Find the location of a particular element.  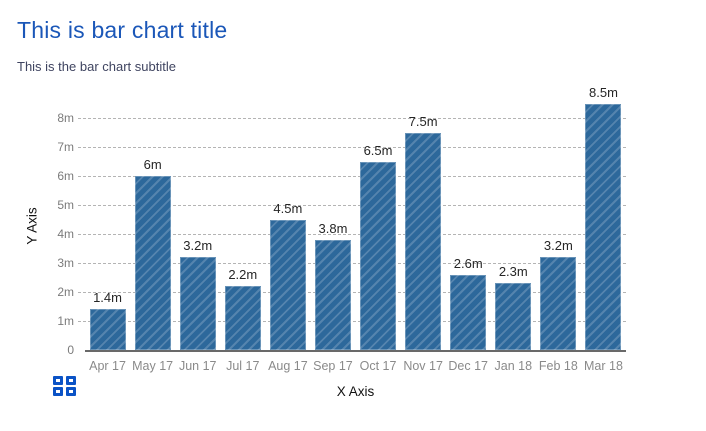

y-tick-label: 7m is located at coordinates (65, 147).